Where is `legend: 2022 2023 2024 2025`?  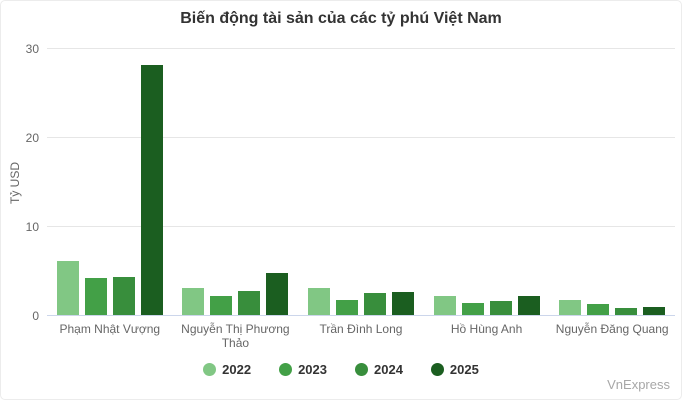 legend: 2022 2023 2024 2025 is located at coordinates (341, 369).